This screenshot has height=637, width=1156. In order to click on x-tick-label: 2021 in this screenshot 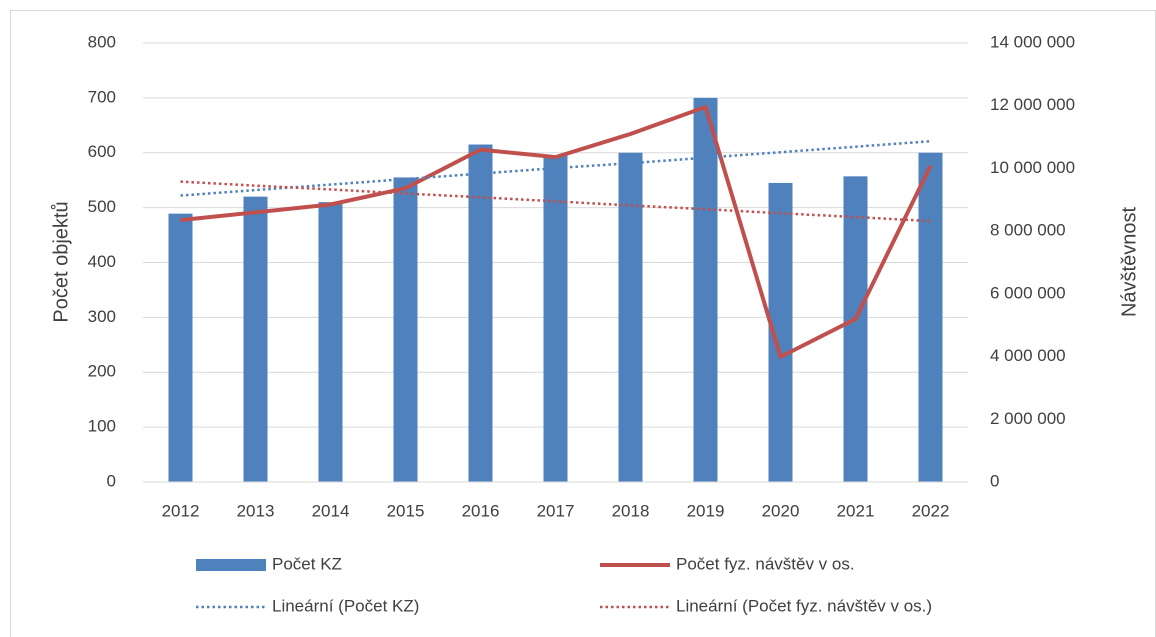, I will do `click(856, 510)`.